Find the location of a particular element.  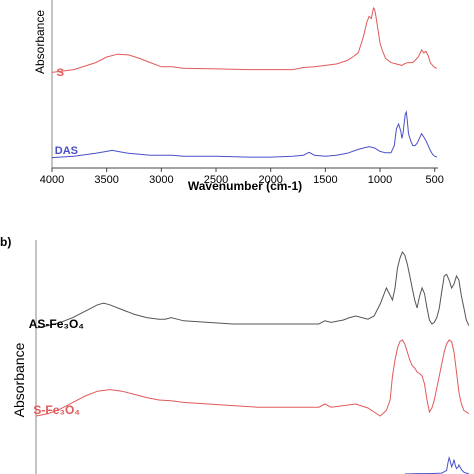

x-tick-label-4000: 4000 is located at coordinates (52, 180).